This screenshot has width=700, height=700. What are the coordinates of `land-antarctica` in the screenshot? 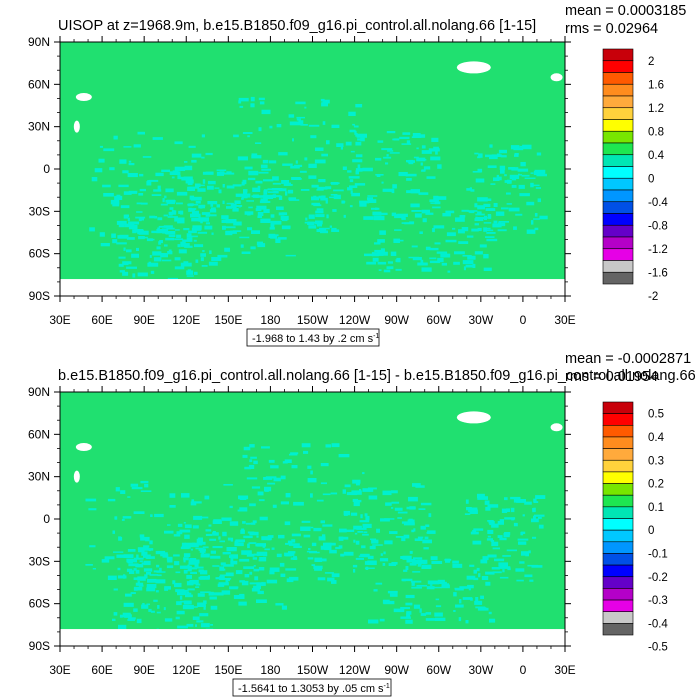 It's located at (312, 637).